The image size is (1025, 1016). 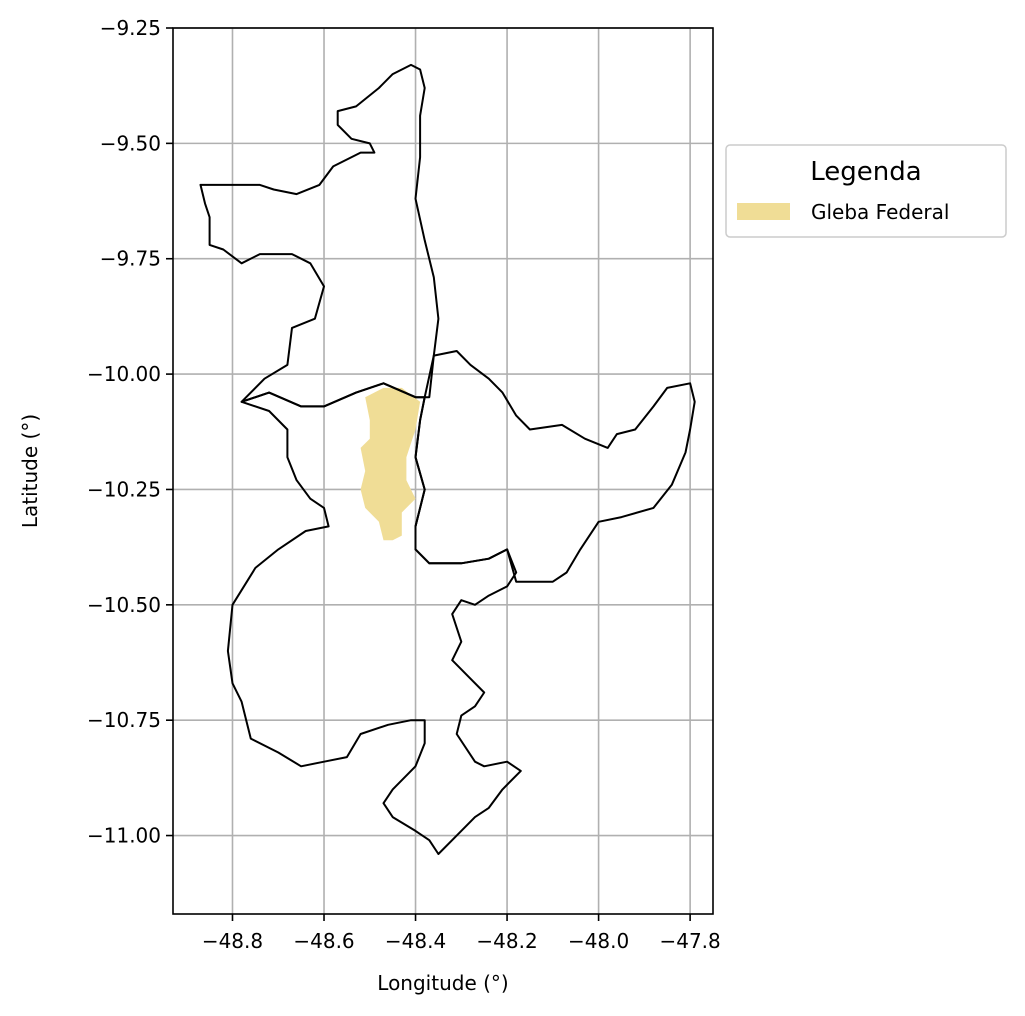 What do you see at coordinates (865, 172) in the screenshot?
I see `legend-title: Legenda` at bounding box center [865, 172].